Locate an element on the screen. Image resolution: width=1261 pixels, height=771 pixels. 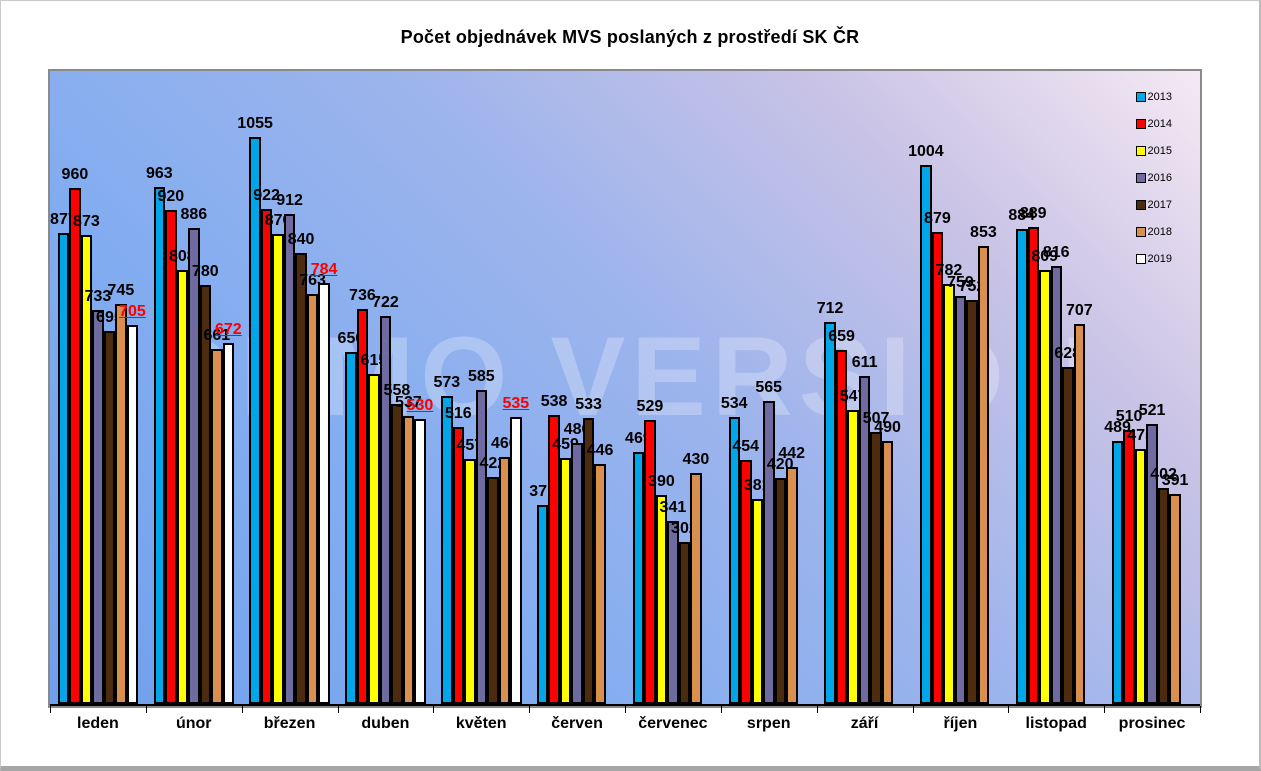
legend-label: 2013 is located at coordinates (1159, 96).